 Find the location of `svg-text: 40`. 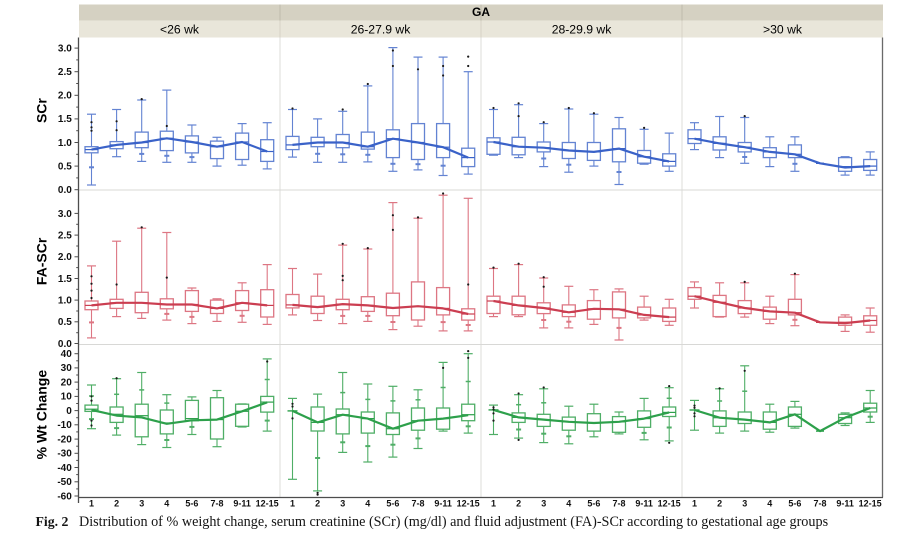

svg-text: 40 is located at coordinates (67, 354).